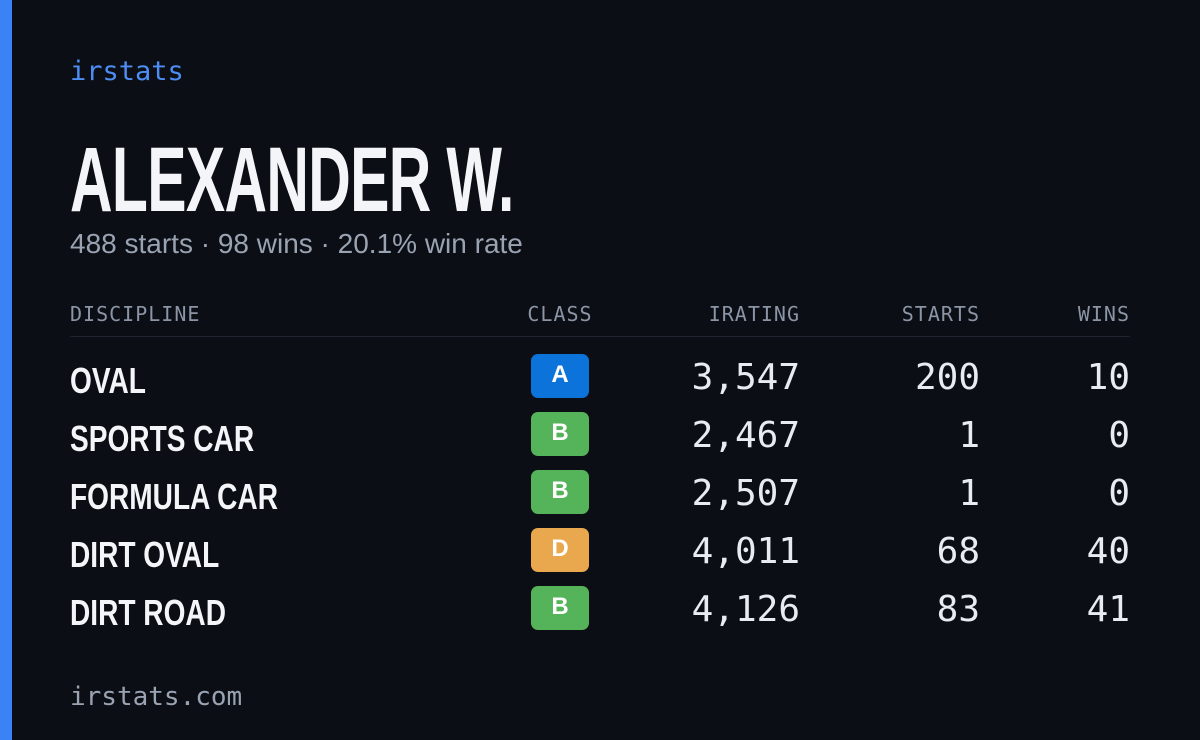 This screenshot has width=1200, height=740. I want to click on stat-value: 83, so click(958, 609).